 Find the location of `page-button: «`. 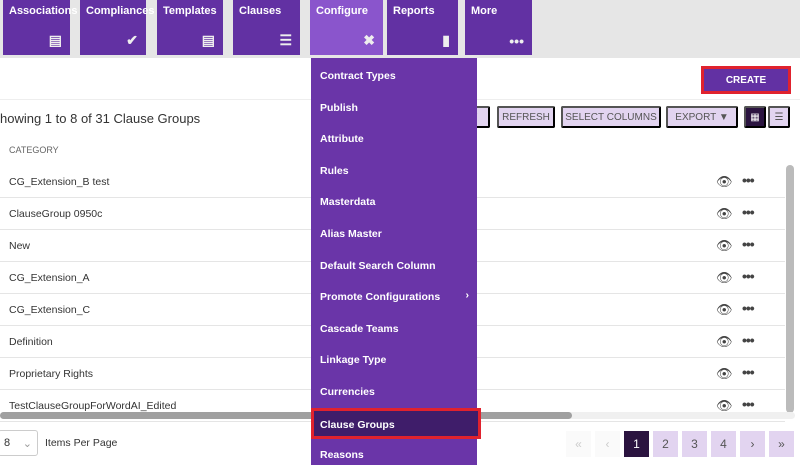

page-button: « is located at coordinates (578, 444).